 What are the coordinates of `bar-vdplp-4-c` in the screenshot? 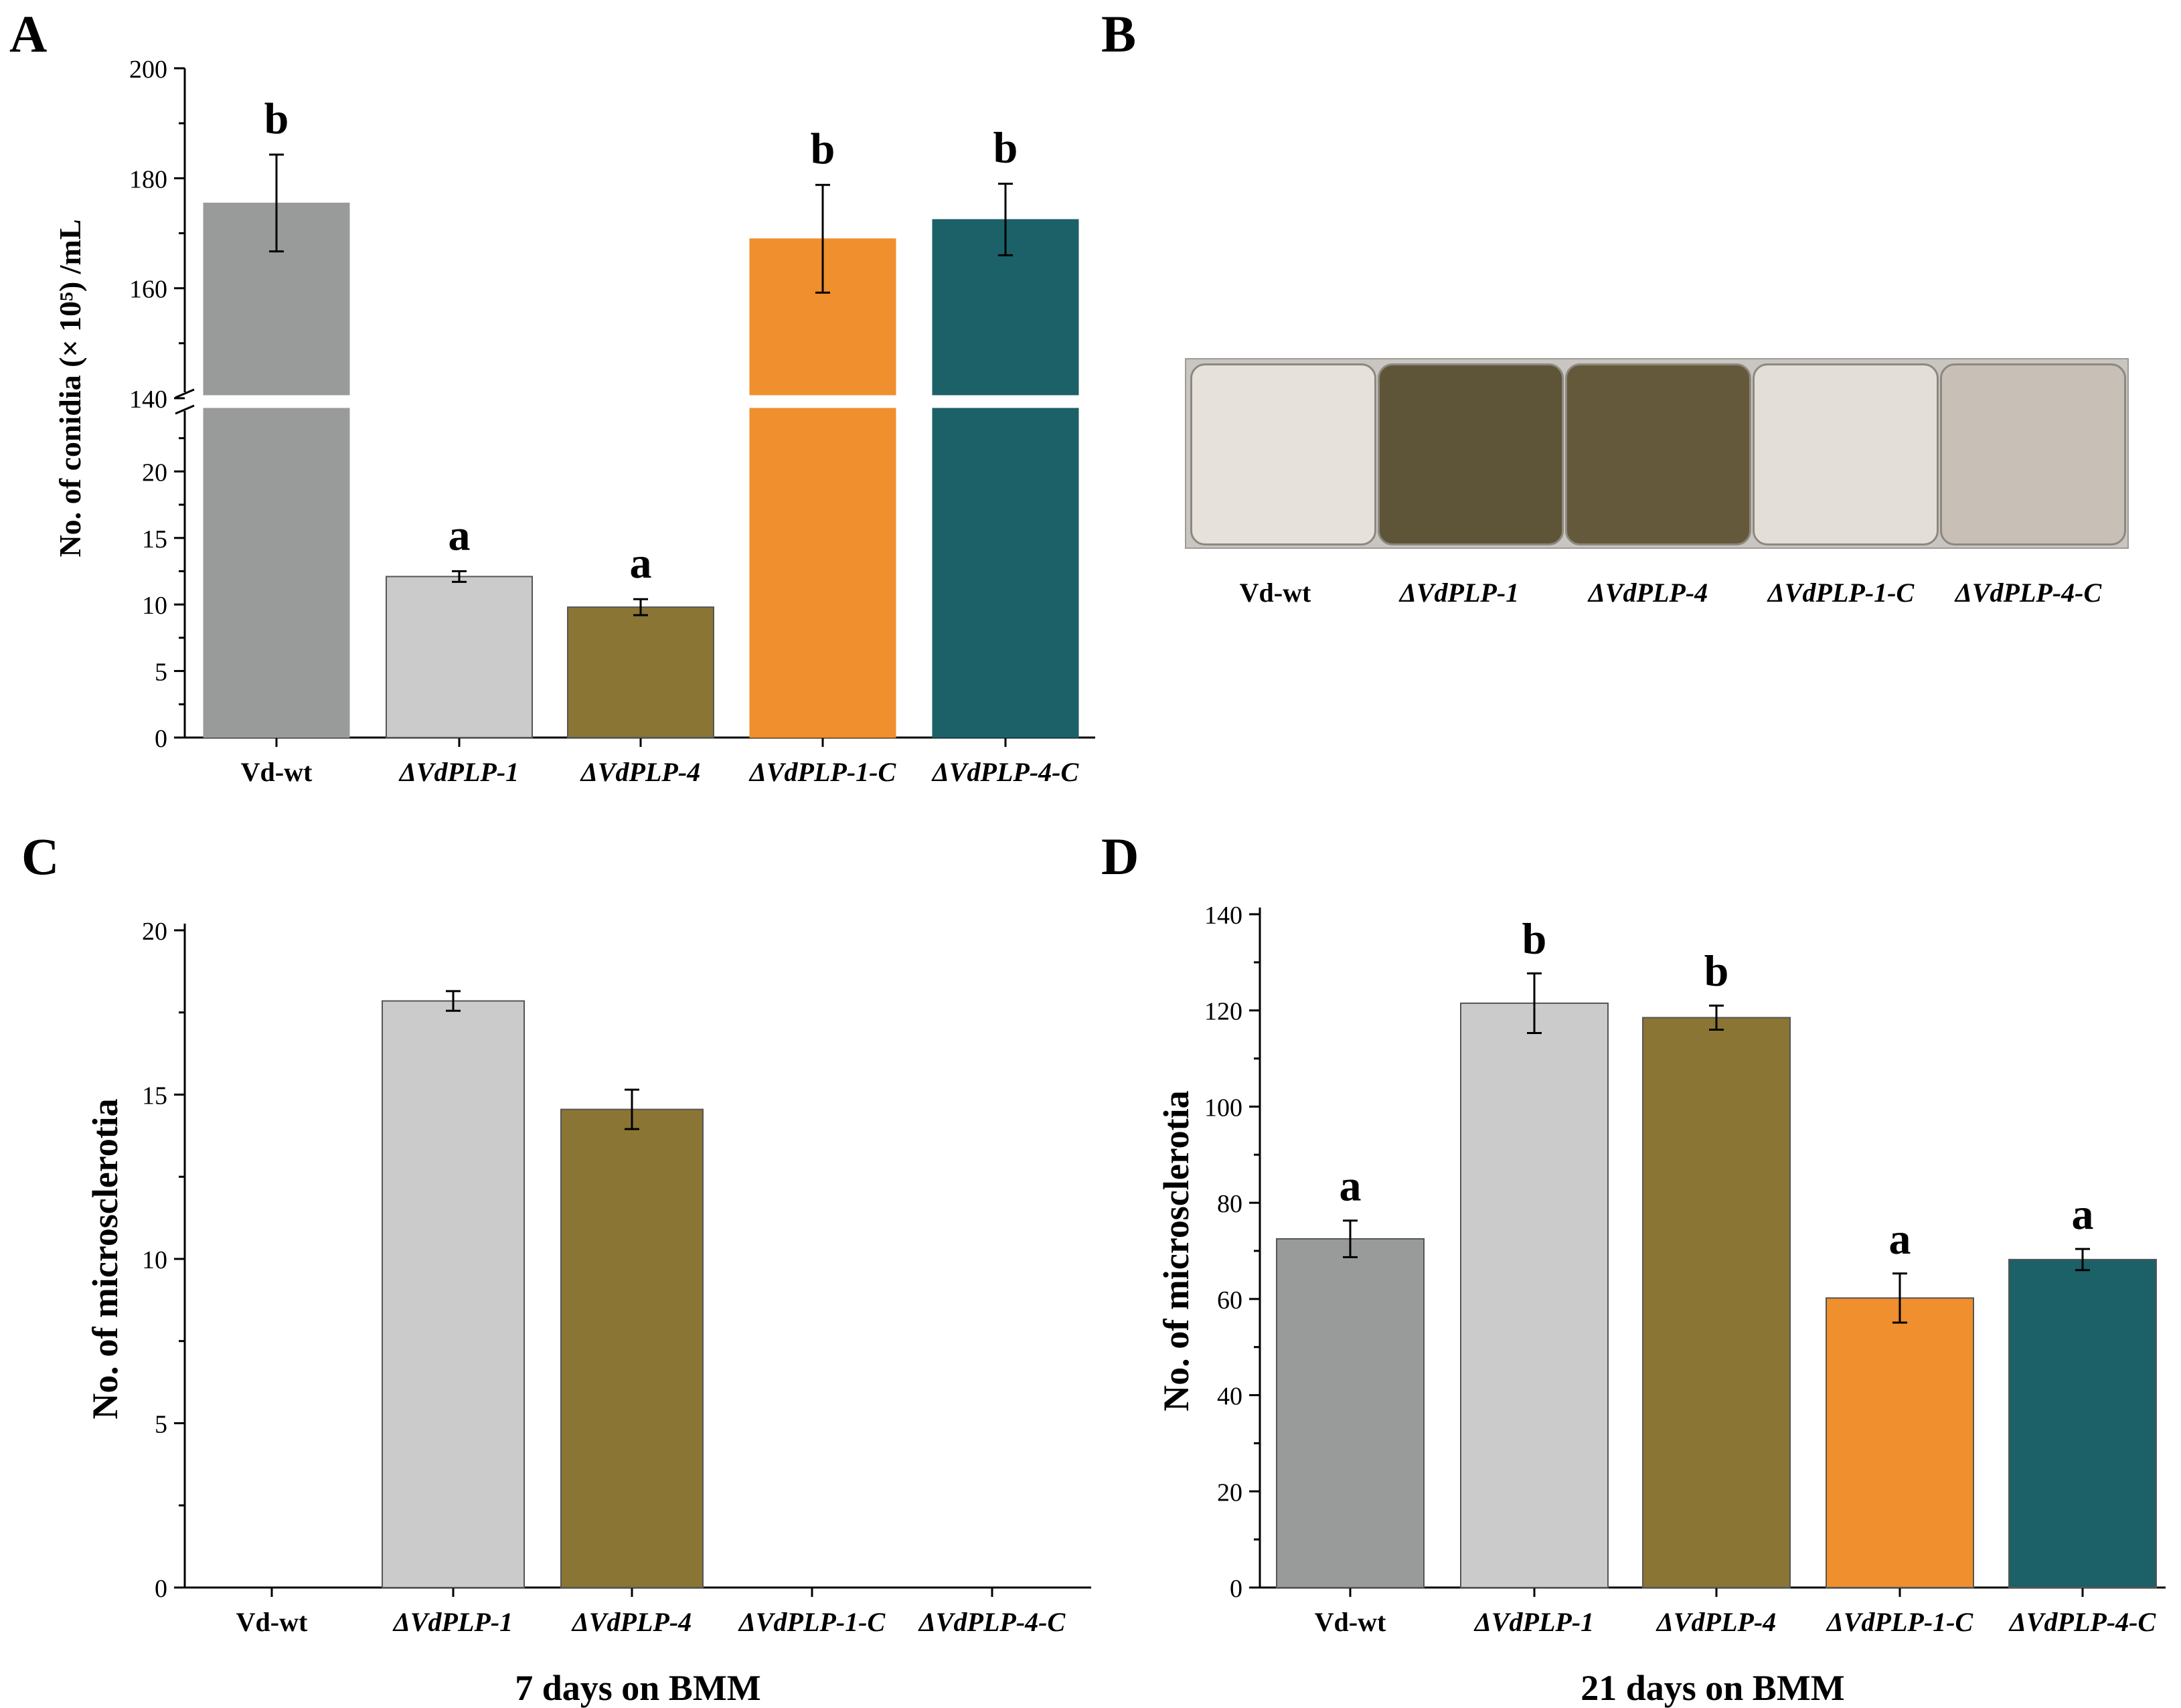 It's located at (2082, 1424).